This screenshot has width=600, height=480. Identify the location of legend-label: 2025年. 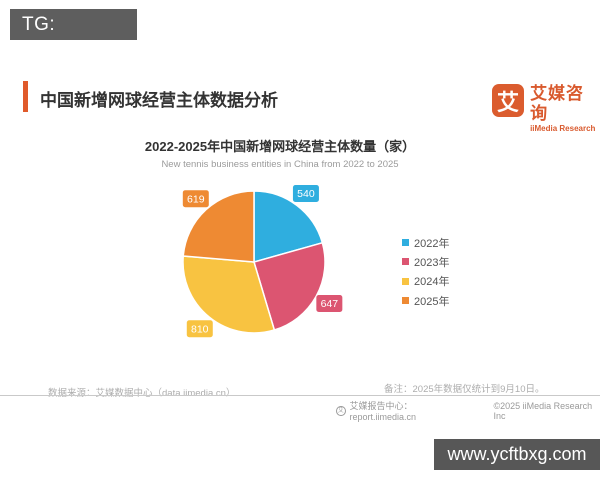
(432, 301).